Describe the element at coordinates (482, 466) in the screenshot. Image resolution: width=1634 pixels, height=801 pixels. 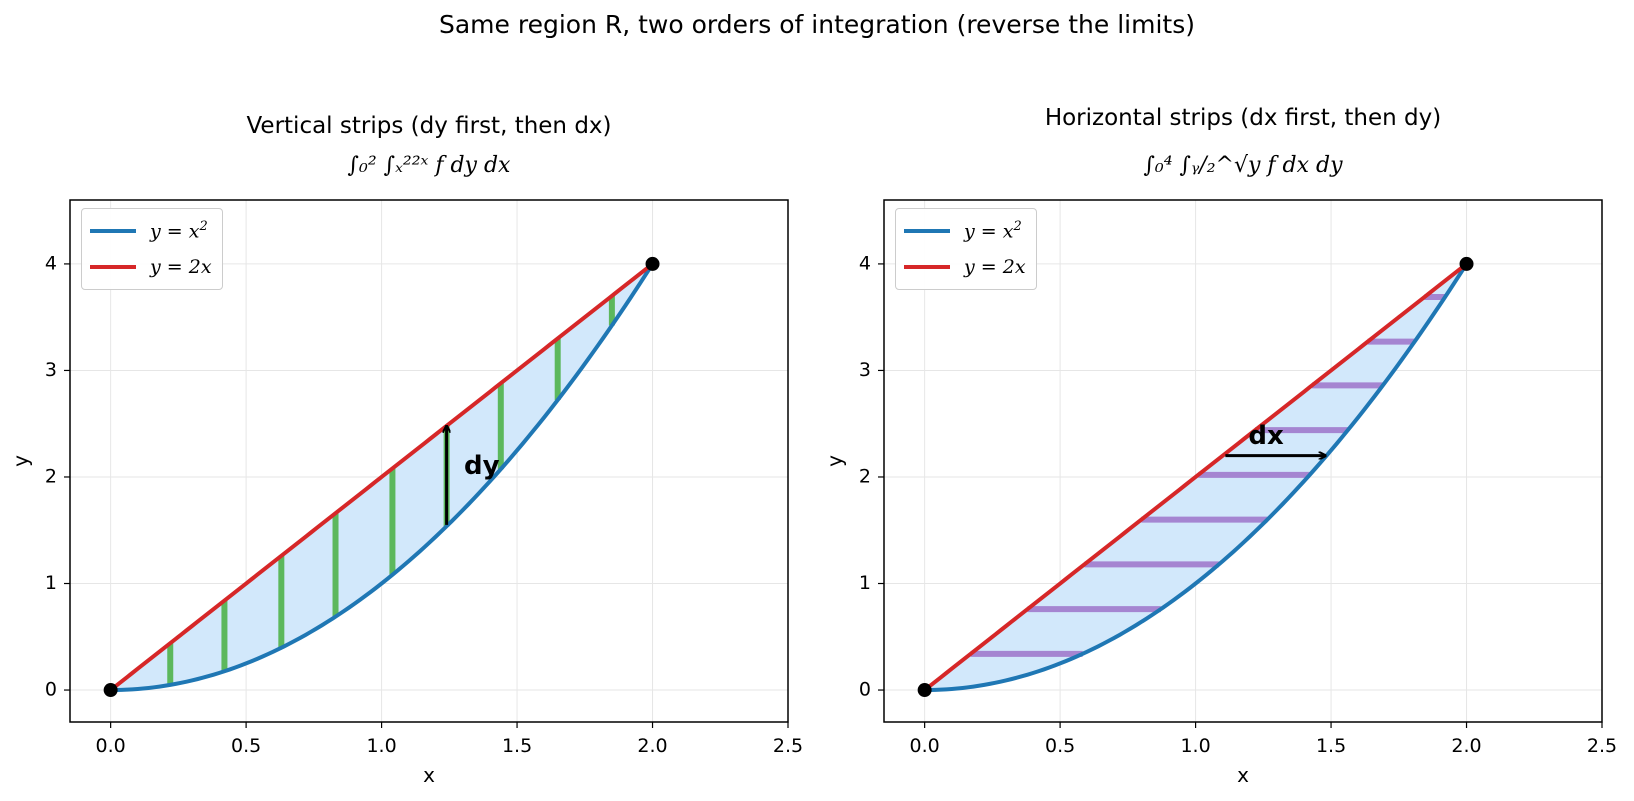
I see `differential-label: dy` at that location.